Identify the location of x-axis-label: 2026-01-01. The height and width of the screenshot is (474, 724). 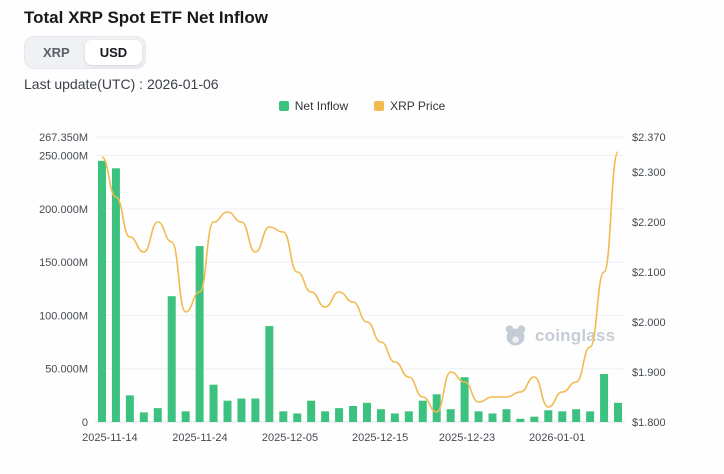
(557, 438).